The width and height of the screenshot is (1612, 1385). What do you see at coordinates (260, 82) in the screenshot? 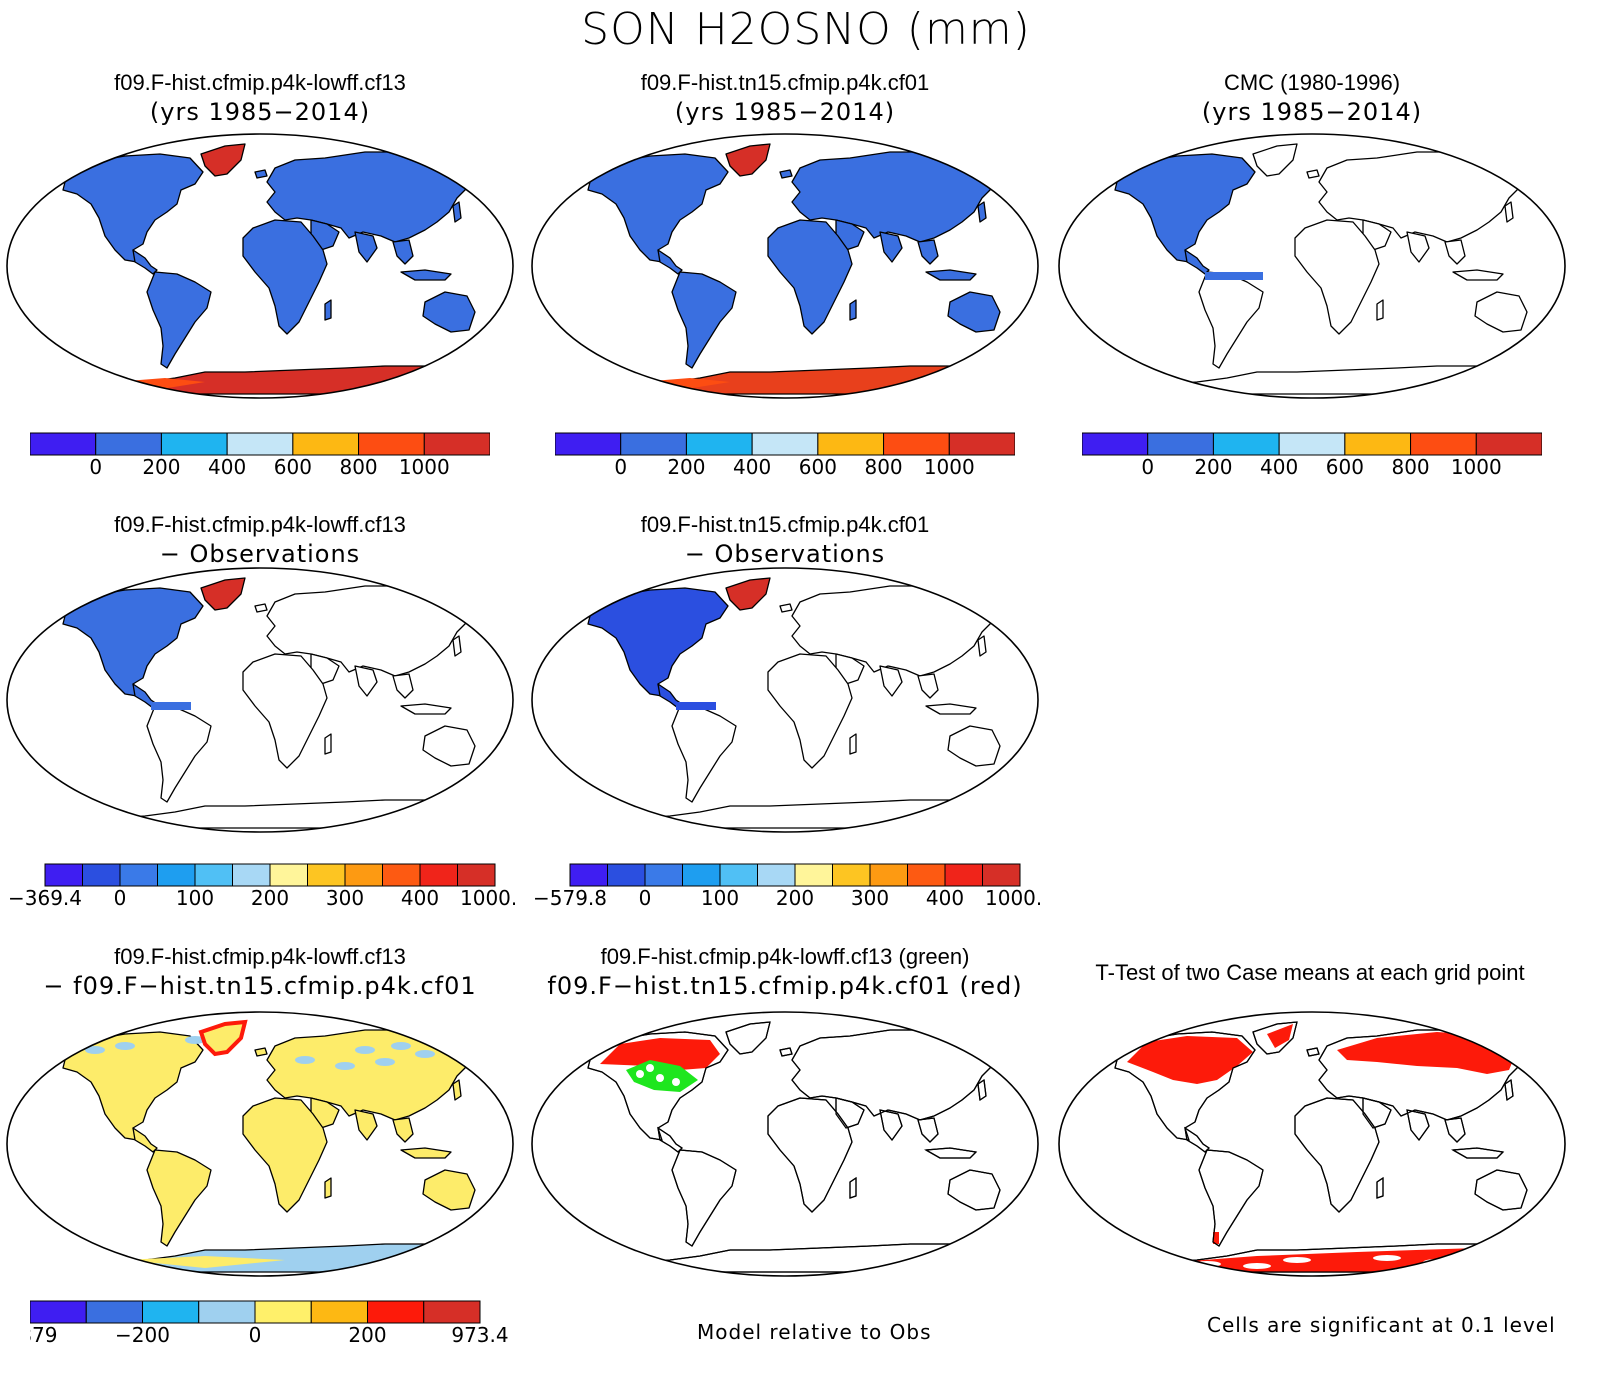
I see `panel-title: f09.F-hist.cfmip.p4k-lowff.cf13` at bounding box center [260, 82].